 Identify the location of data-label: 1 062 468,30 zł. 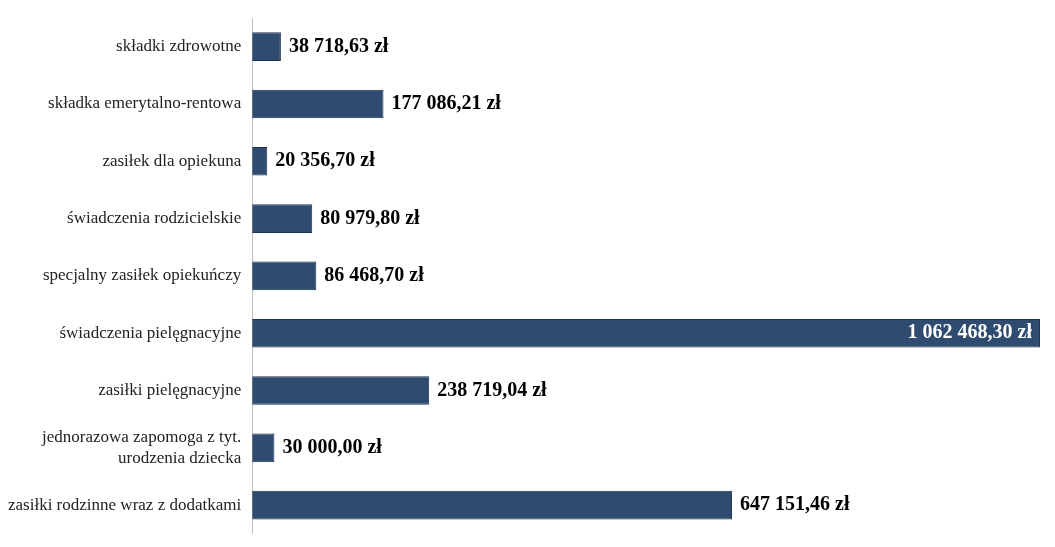
(970, 331).